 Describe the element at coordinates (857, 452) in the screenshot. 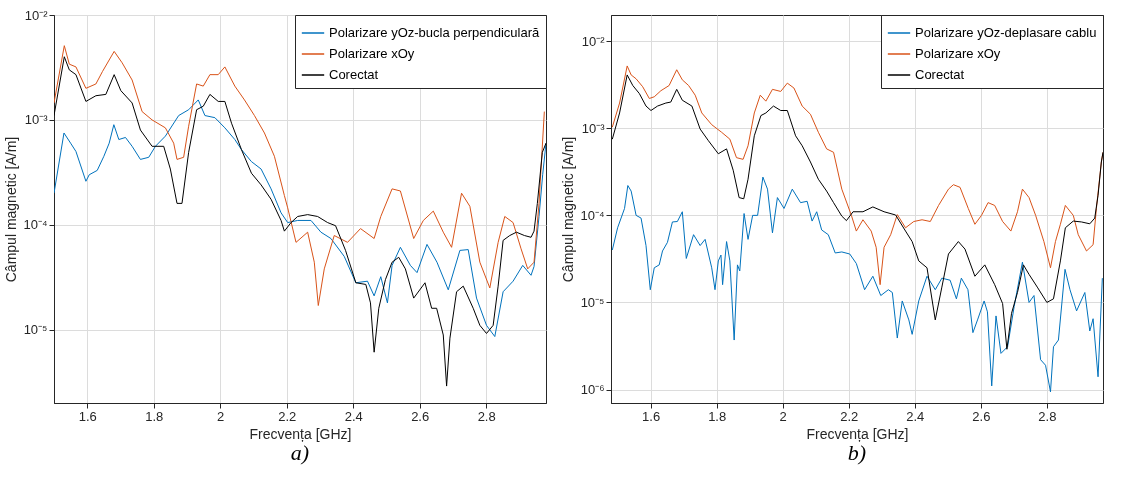

I see `text: b)` at that location.